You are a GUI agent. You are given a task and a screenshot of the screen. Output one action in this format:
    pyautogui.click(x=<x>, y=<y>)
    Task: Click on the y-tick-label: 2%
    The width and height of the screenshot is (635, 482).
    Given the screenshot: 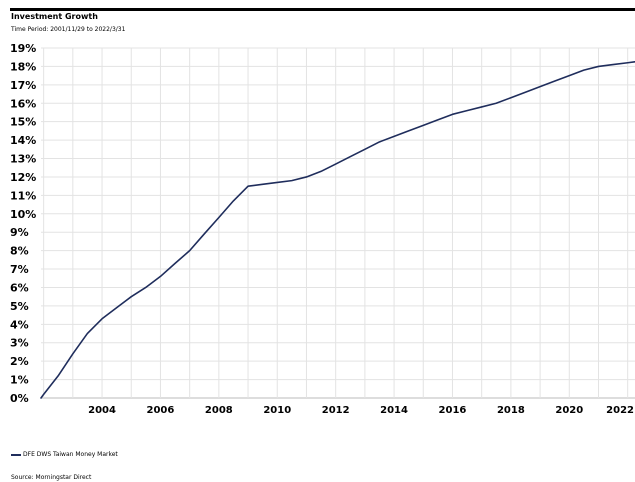 What is the action you would take?
    pyautogui.click(x=19, y=361)
    